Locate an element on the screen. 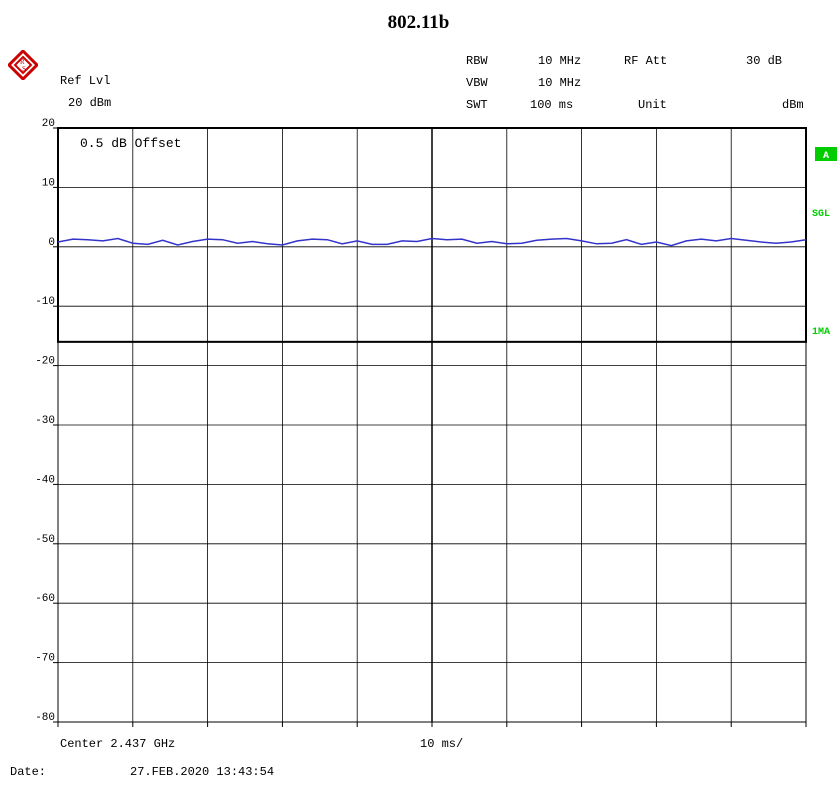 This screenshot has height=785, width=837. unit-label: Unit is located at coordinates (652, 105).